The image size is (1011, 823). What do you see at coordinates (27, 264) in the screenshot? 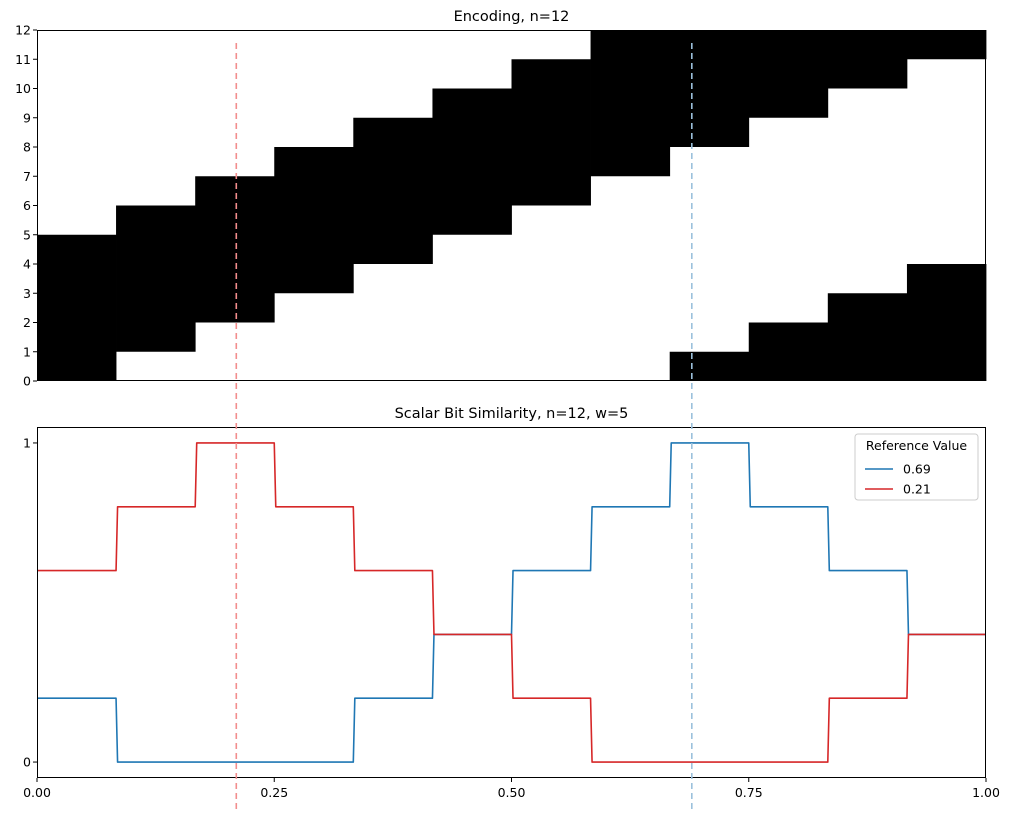
I see `encoding-y-tick-label: 4` at bounding box center [27, 264].